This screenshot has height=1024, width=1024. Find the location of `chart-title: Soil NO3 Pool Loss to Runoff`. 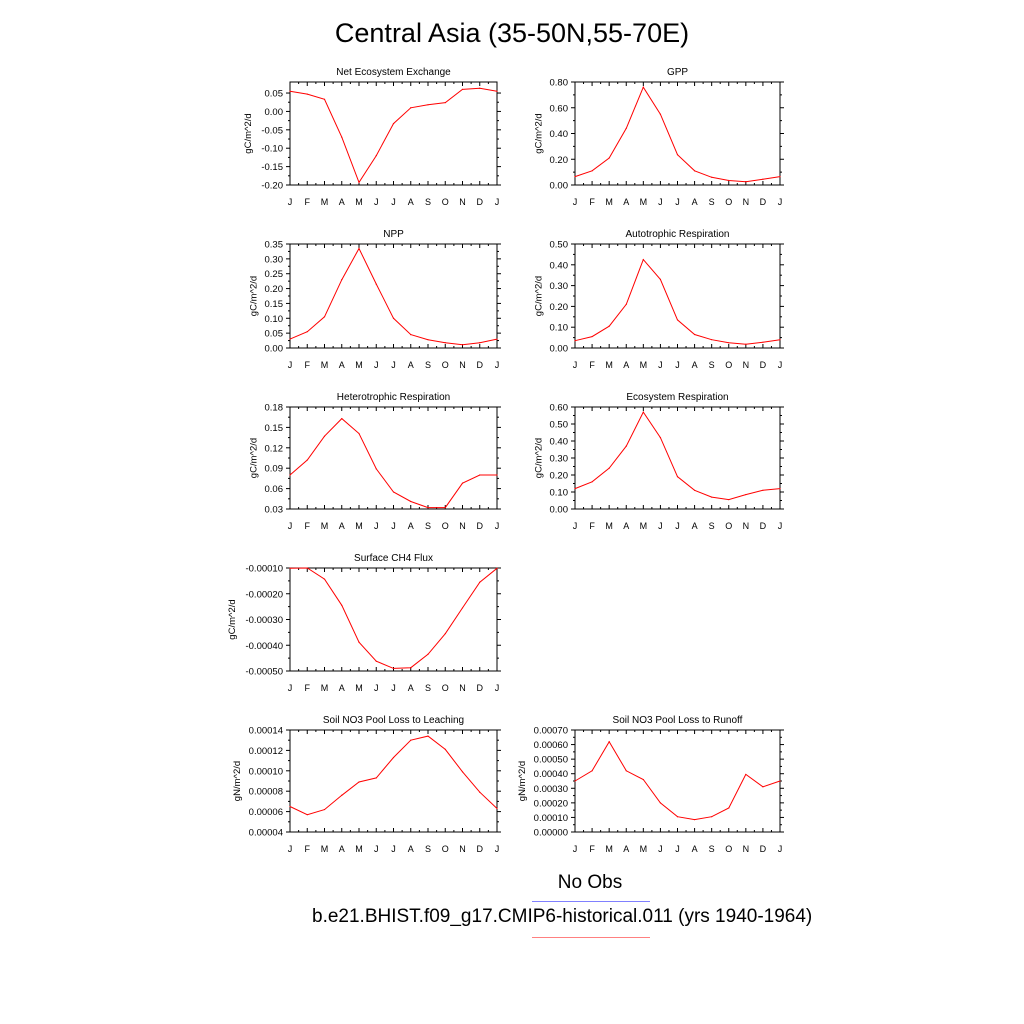

chart-title: Soil NO3 Pool Loss to Runoff is located at coordinates (678, 720).